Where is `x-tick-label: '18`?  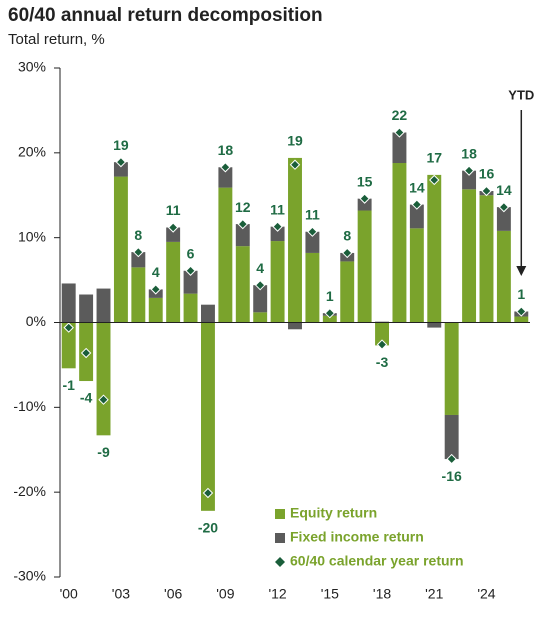
x-tick-label: '18 is located at coordinates (382, 594).